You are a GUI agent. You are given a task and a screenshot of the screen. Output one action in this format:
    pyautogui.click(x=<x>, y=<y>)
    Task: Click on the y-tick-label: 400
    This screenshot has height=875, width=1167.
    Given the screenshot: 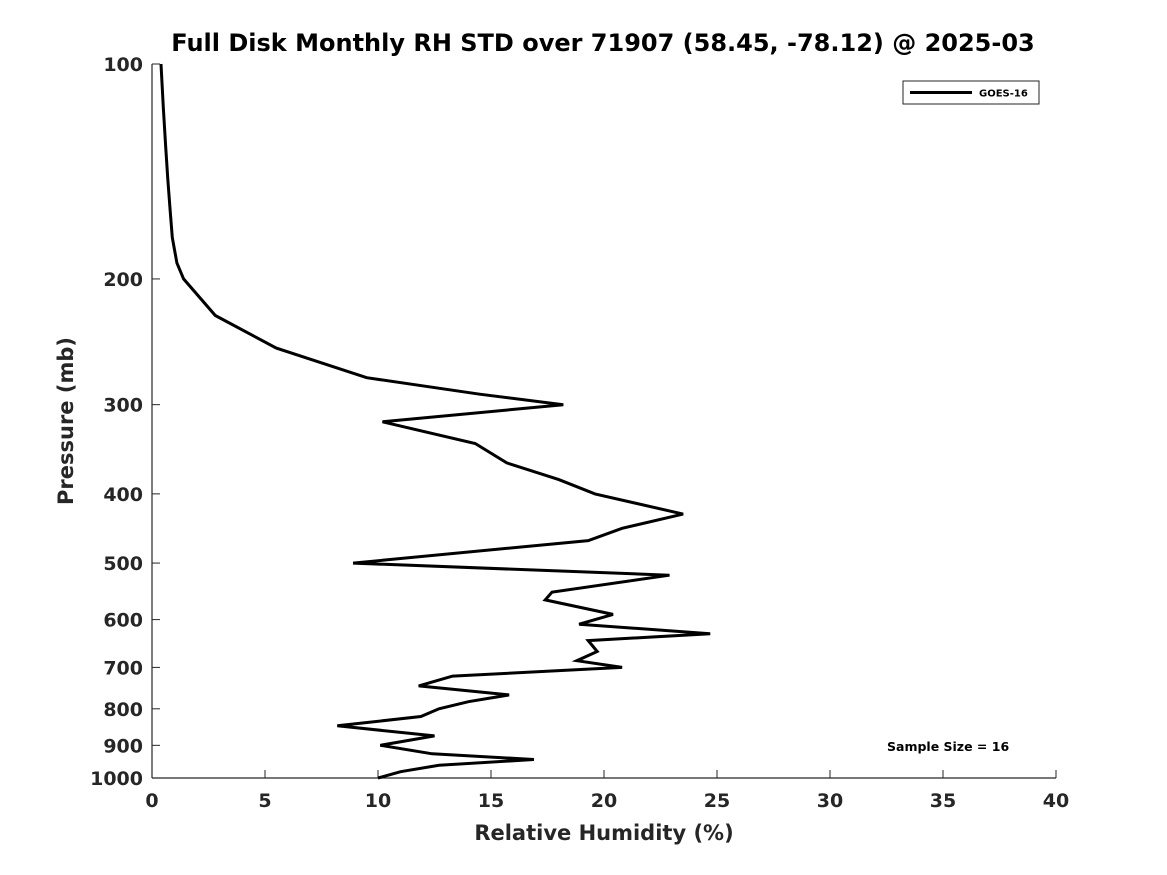 What is the action you would take?
    pyautogui.click(x=123, y=495)
    